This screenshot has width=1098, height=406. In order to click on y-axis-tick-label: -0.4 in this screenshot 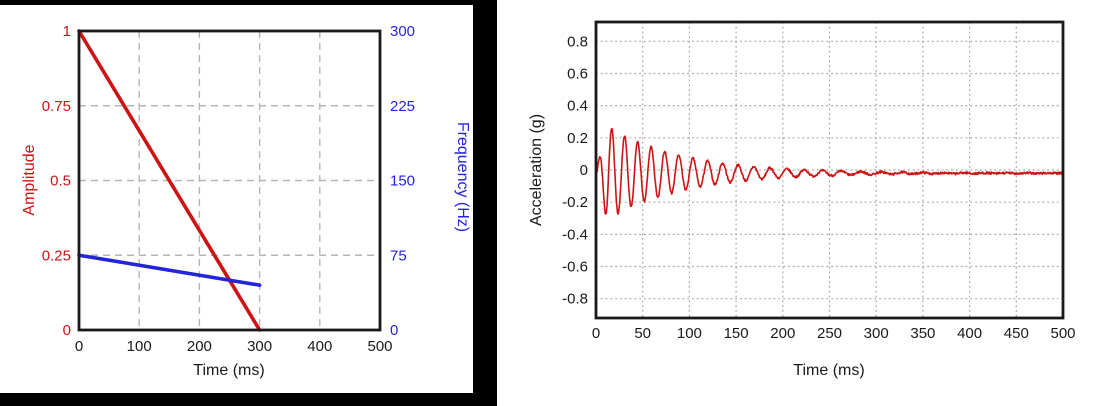, I will do `click(575, 234)`.